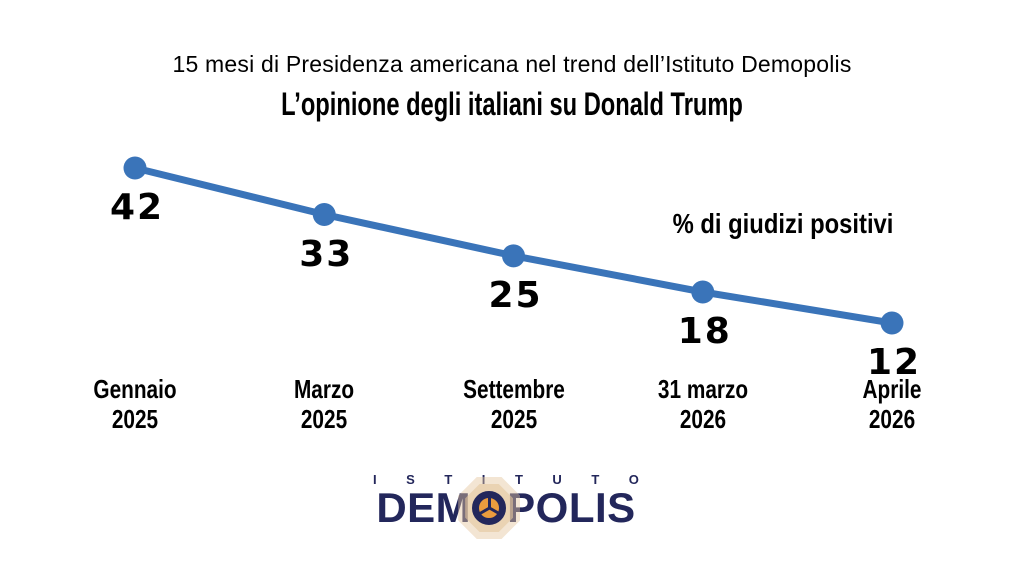 This screenshot has width=1024, height=576. I want to click on logo-demopolis-text: DEM POLIS, so click(506, 508).